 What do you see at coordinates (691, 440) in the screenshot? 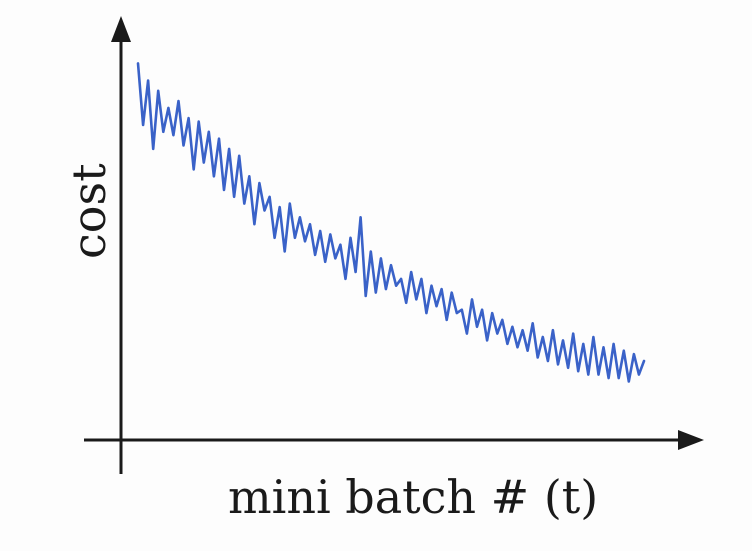
I see `x-axis-arrowhead` at bounding box center [691, 440].